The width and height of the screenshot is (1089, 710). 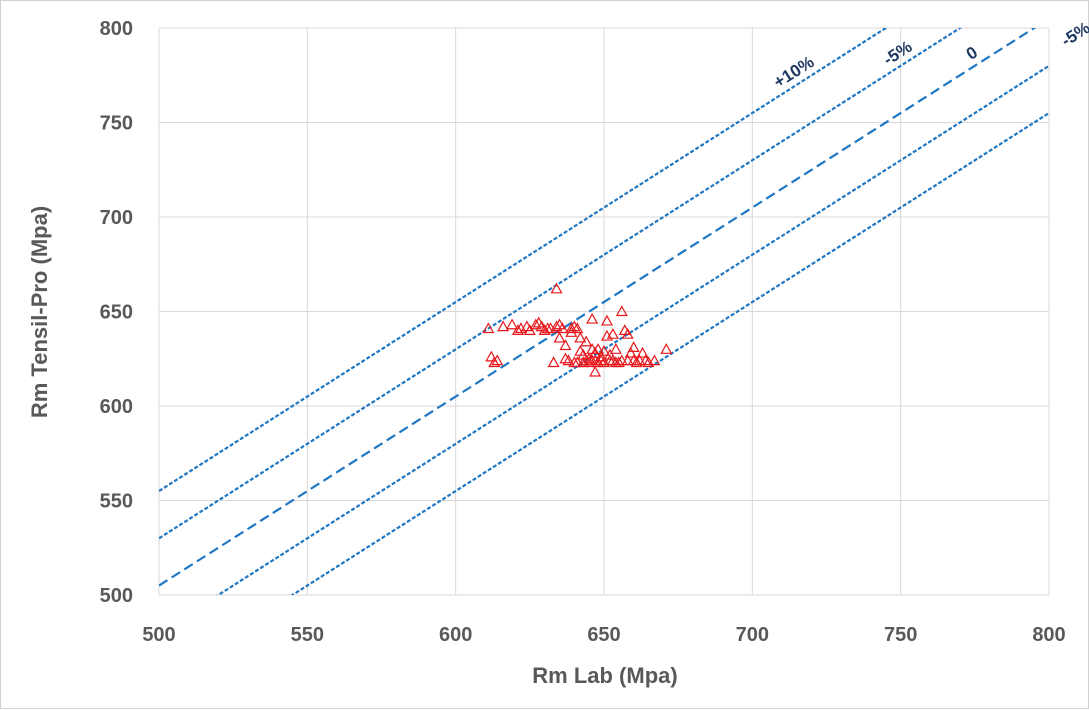 I want to click on y-tick-label: 750, so click(x=116, y=124).